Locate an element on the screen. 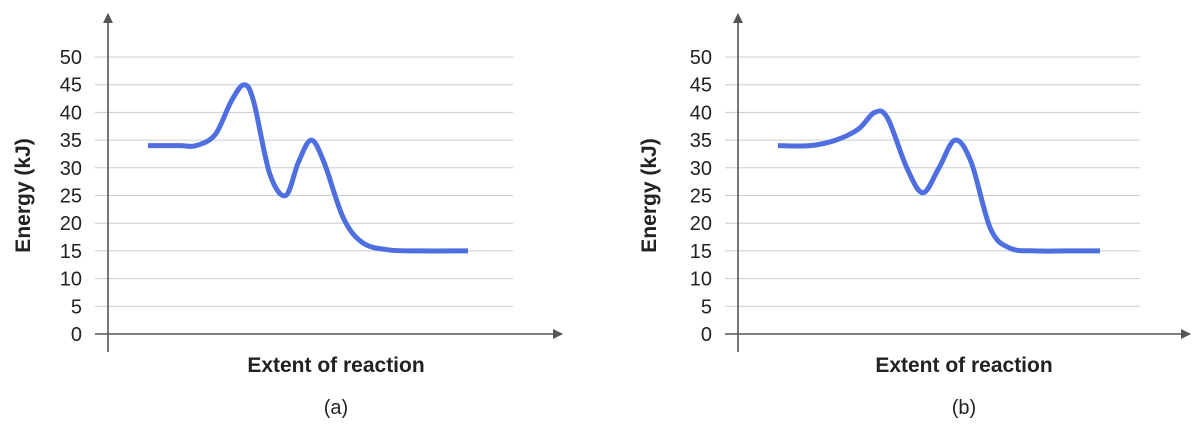  panel-label: (a) is located at coordinates (336, 408).